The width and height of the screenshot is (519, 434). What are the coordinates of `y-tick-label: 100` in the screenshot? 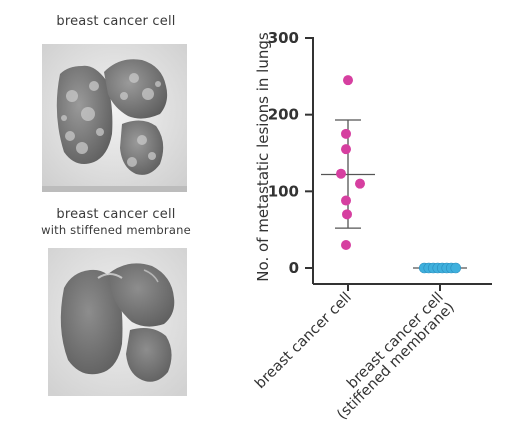 It's located at (283, 191).